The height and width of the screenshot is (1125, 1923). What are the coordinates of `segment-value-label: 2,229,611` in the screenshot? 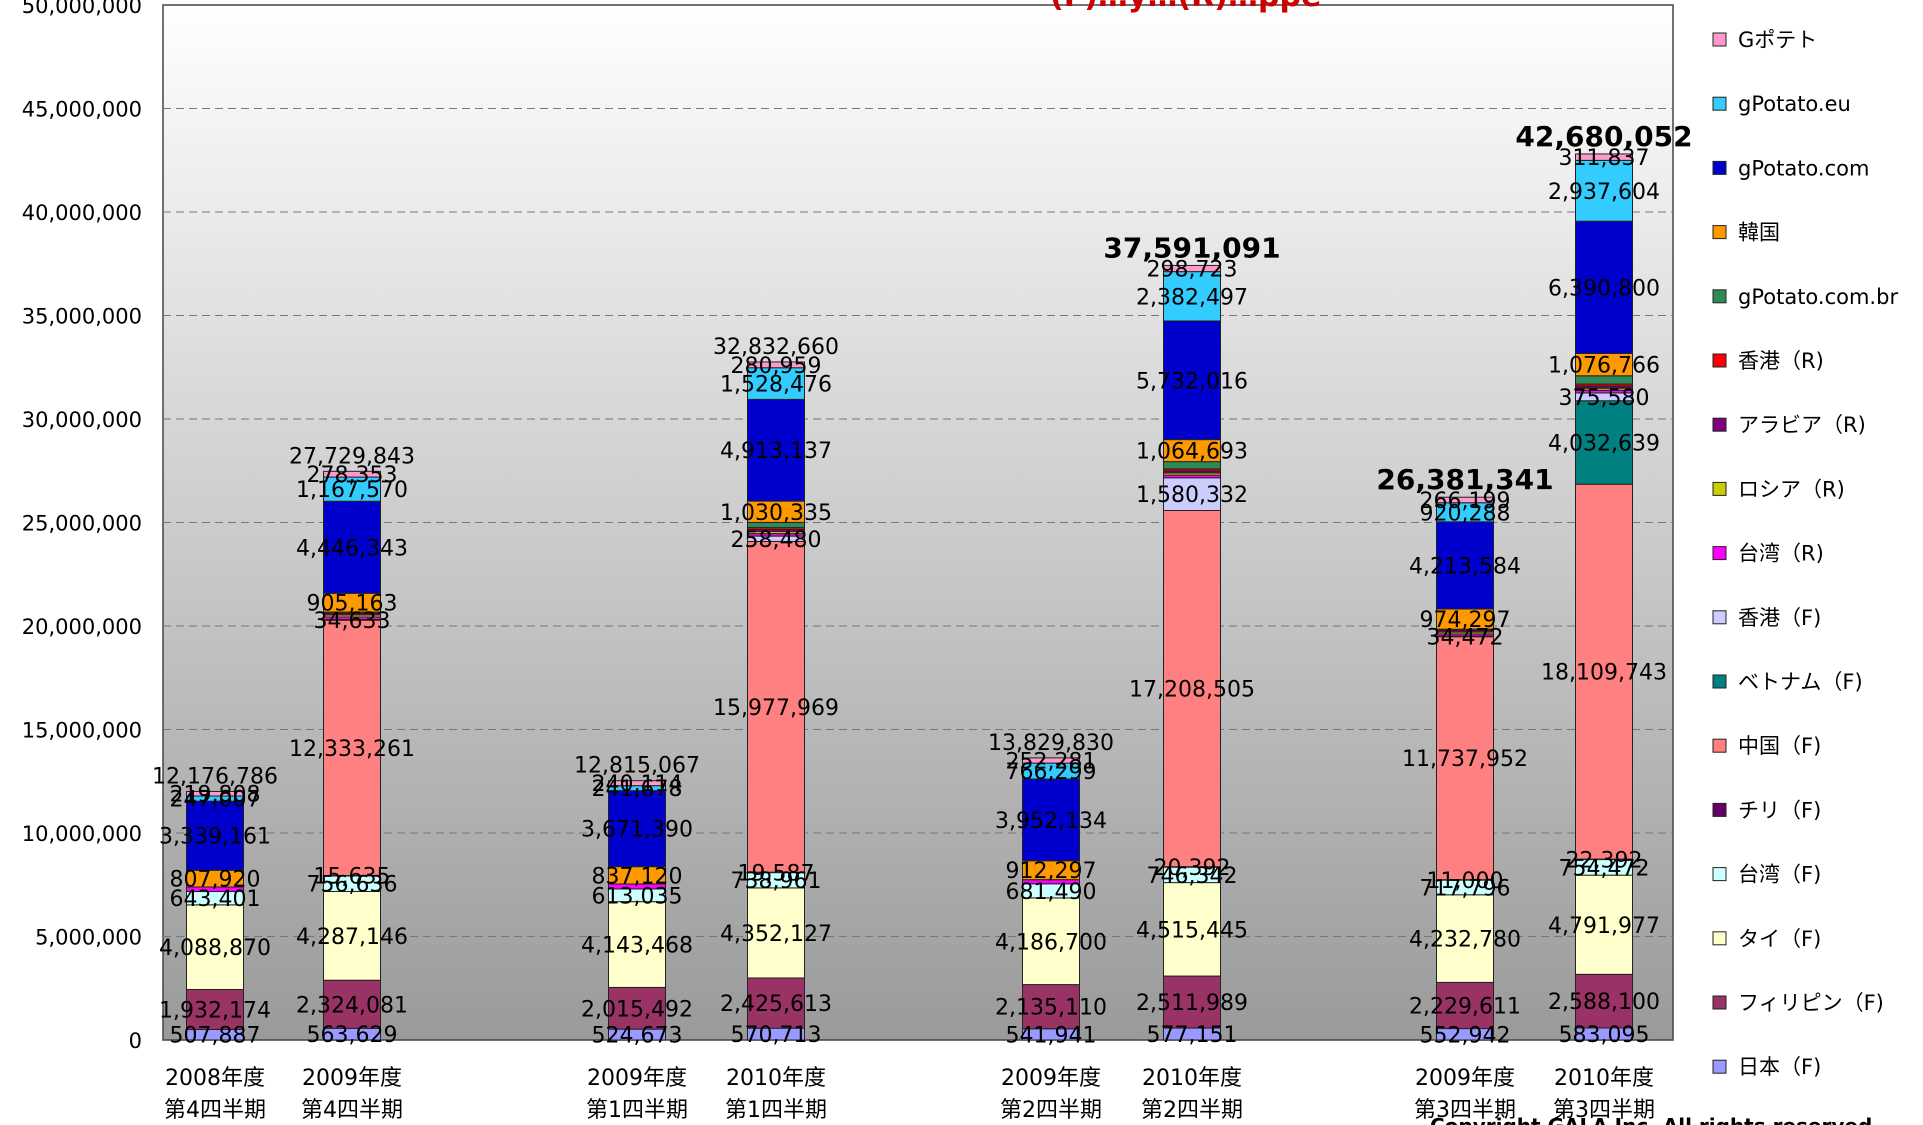 It's located at (1465, 1006).